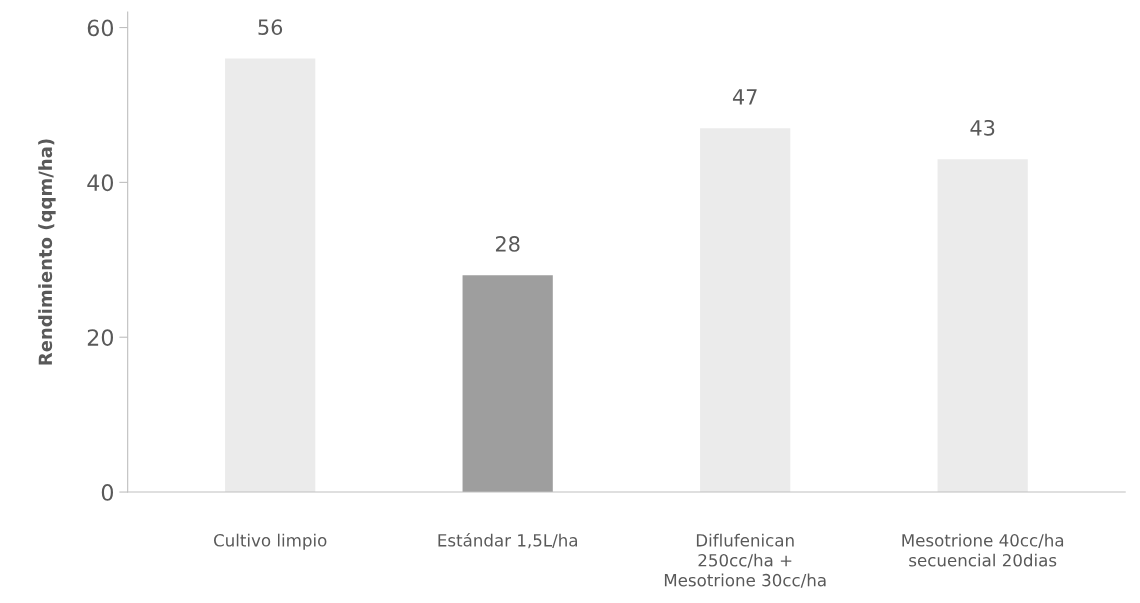 The height and width of the screenshot is (603, 1140). What do you see at coordinates (983, 550) in the screenshot?
I see `x-tick-label: Mesotrione 40cc/ha secuencial 20dias` at bounding box center [983, 550].